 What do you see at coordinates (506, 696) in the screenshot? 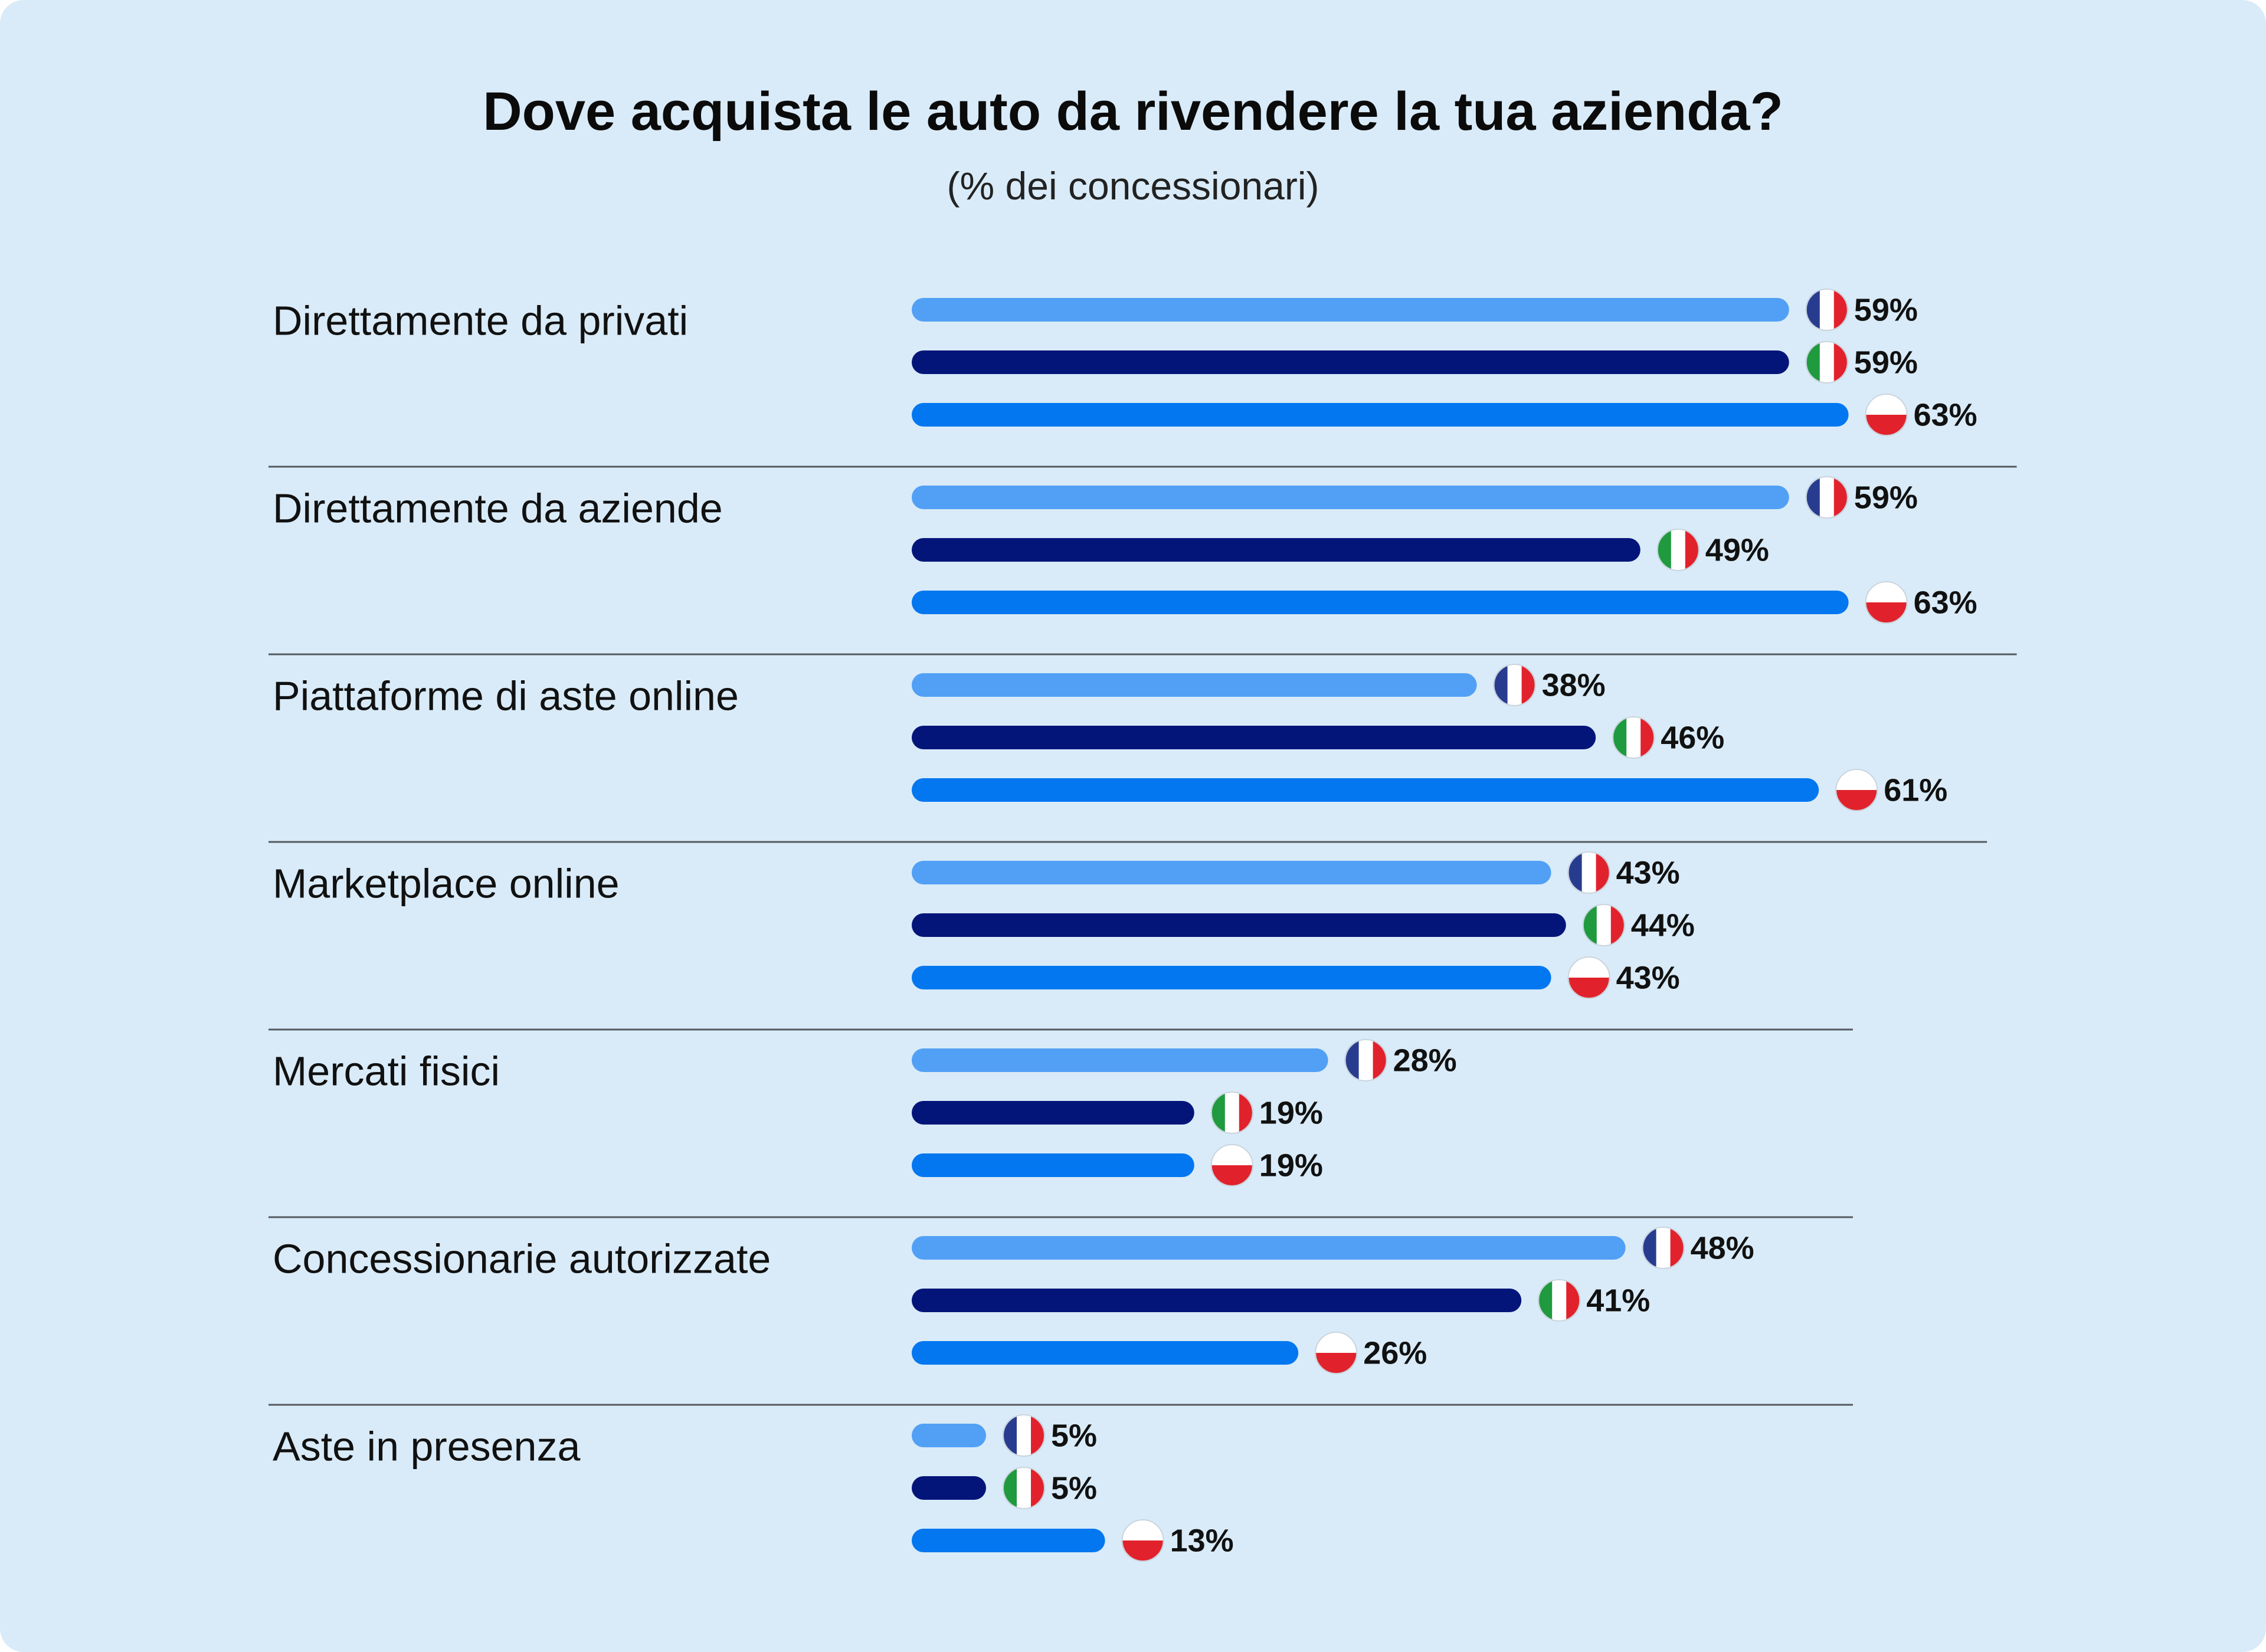
I see `category-label: Piattaforme di aste online` at bounding box center [506, 696].